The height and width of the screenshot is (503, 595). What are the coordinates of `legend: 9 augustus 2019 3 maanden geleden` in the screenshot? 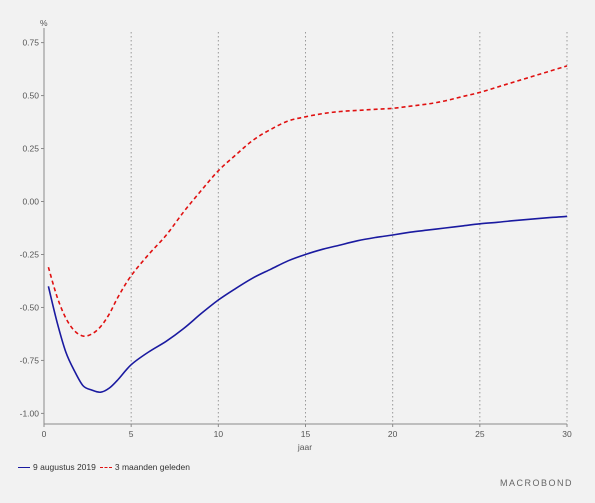 It's located at (104, 467).